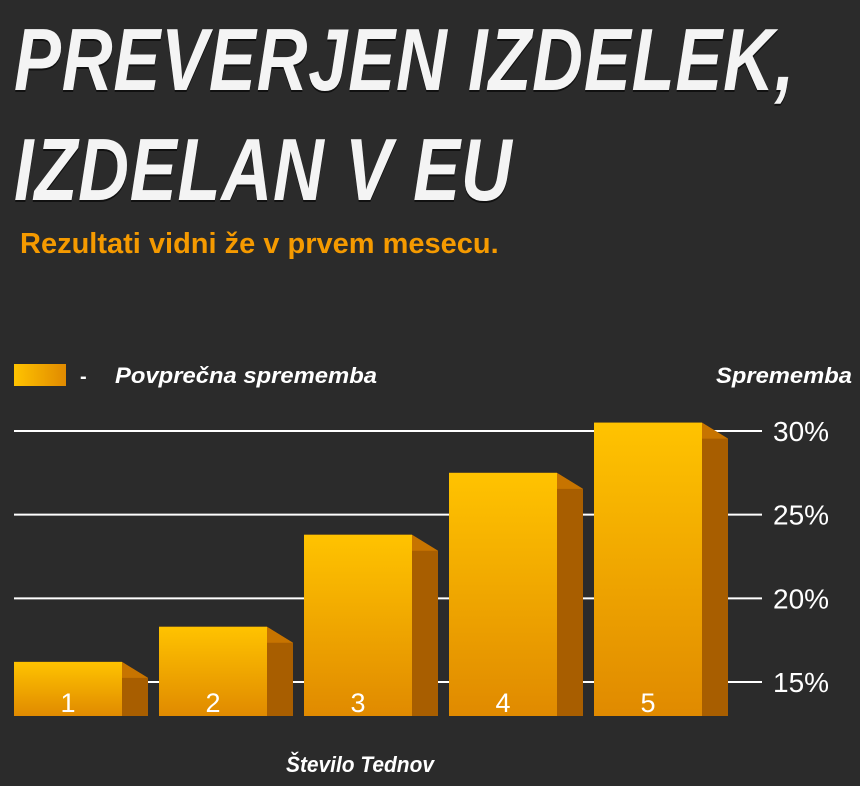 The width and height of the screenshot is (860, 786). What do you see at coordinates (246, 375) in the screenshot?
I see `legend-label: Povprečna sprememba` at bounding box center [246, 375].